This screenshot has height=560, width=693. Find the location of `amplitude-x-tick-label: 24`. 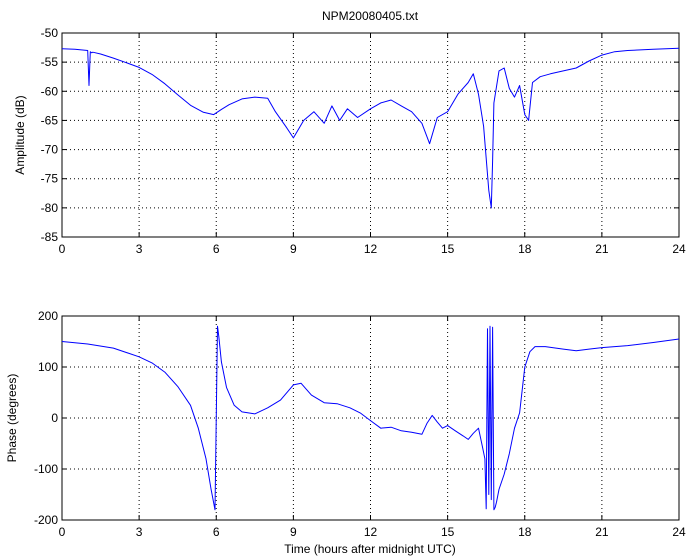

amplitude-x-tick-label: 24 is located at coordinates (679, 249).